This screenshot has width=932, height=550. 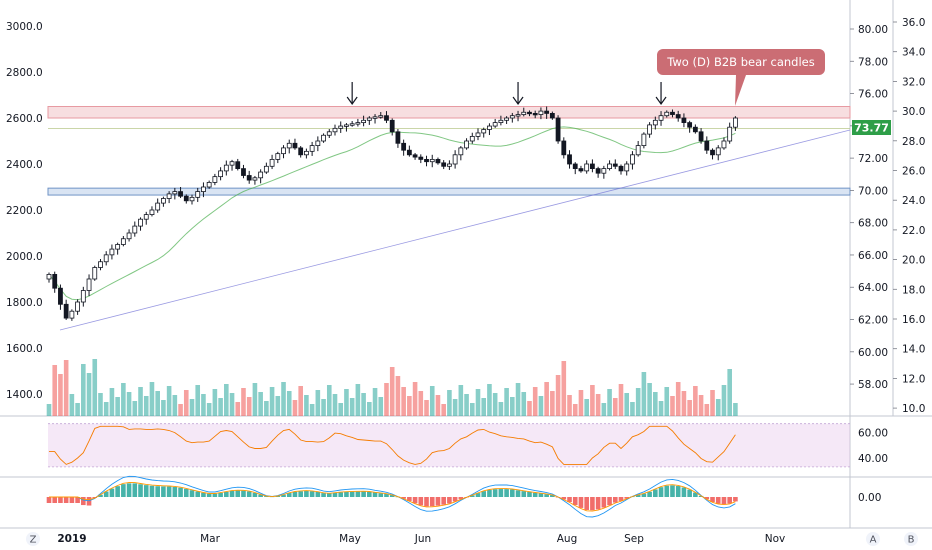 I want to click on axis-button-a: A, so click(x=873, y=539).